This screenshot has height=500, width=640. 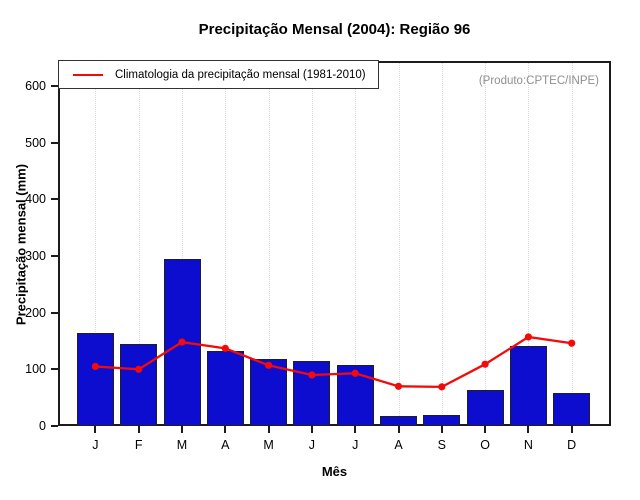 I want to click on x-tick-label-10: O, so click(x=485, y=445).